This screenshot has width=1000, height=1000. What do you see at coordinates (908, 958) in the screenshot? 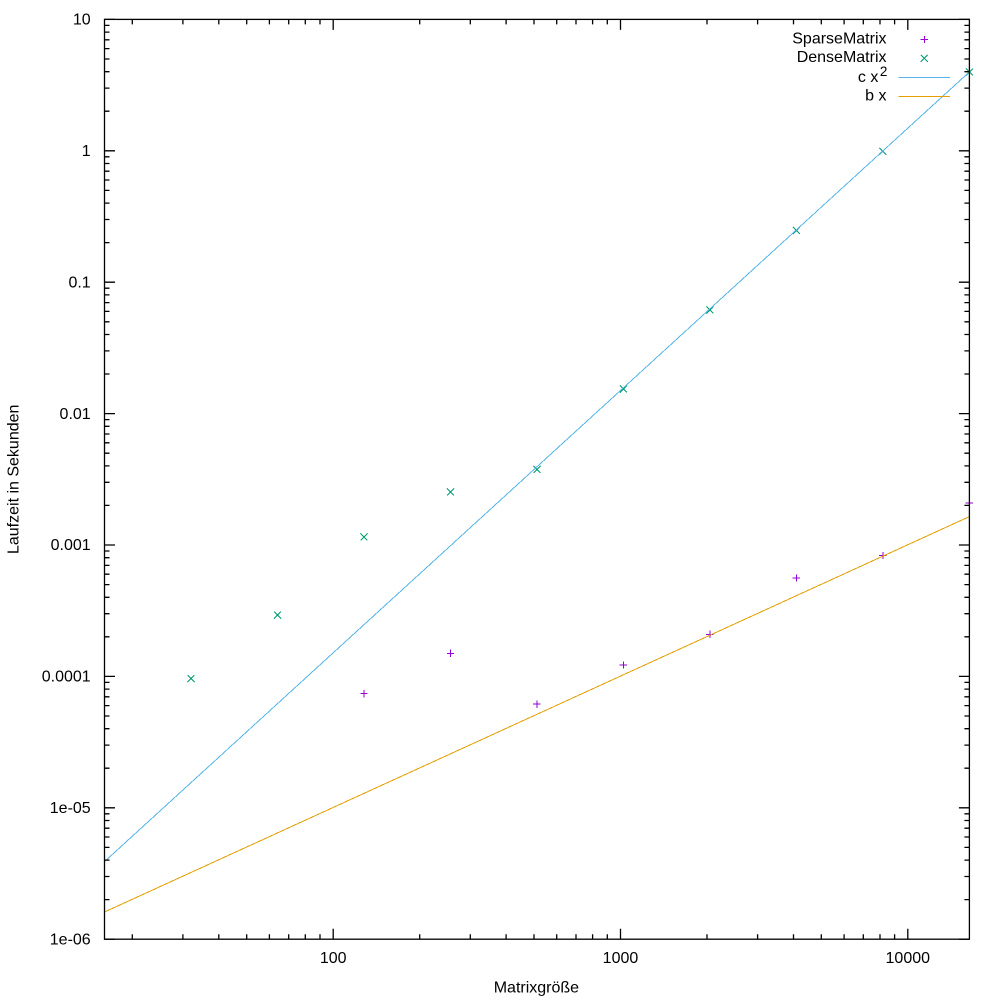
I see `svg-text: 10000` at bounding box center [908, 958].